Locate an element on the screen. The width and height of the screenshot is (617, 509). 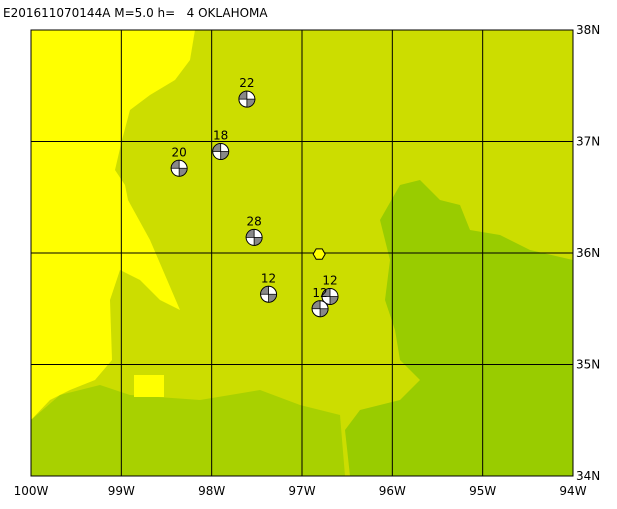
x-tick-label: 99W is located at coordinates (121, 491).